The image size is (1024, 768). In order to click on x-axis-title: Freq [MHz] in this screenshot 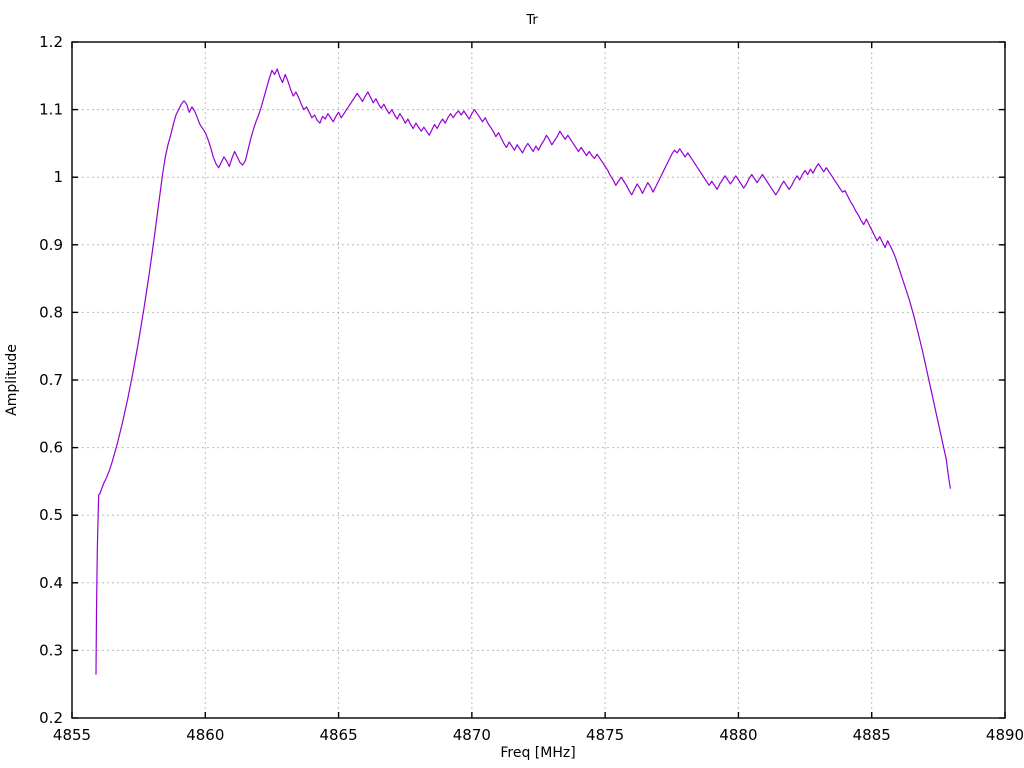, I will do `click(537, 753)`.